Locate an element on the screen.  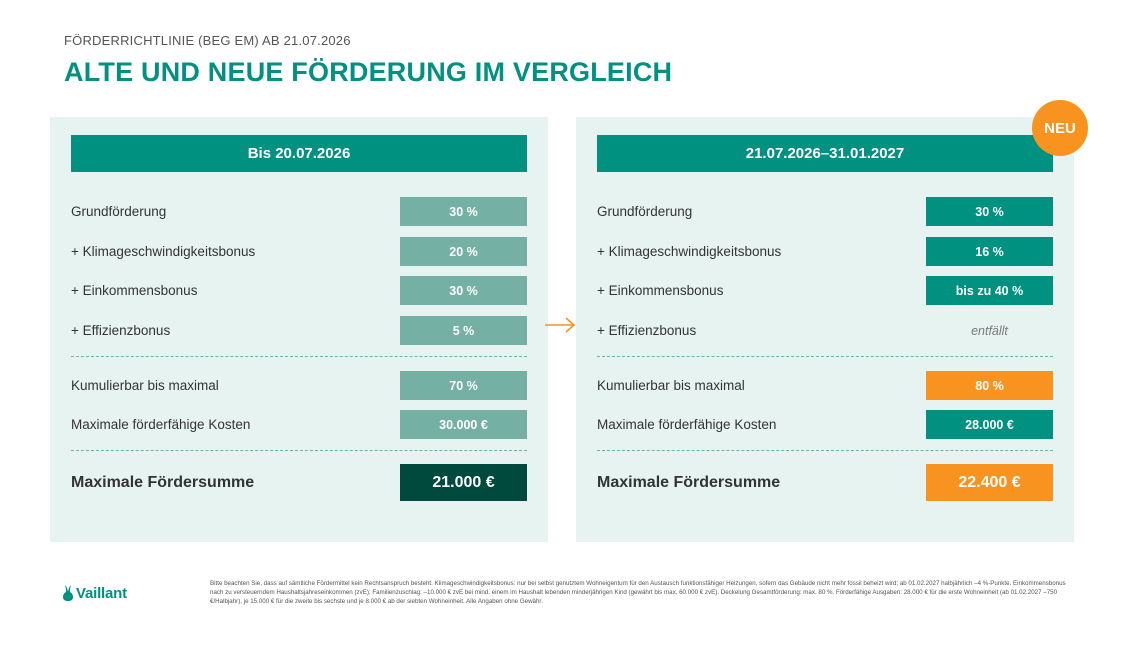
new-row-kumulierbar: Kumulierbar bis maximal 80 % is located at coordinates (825, 385).